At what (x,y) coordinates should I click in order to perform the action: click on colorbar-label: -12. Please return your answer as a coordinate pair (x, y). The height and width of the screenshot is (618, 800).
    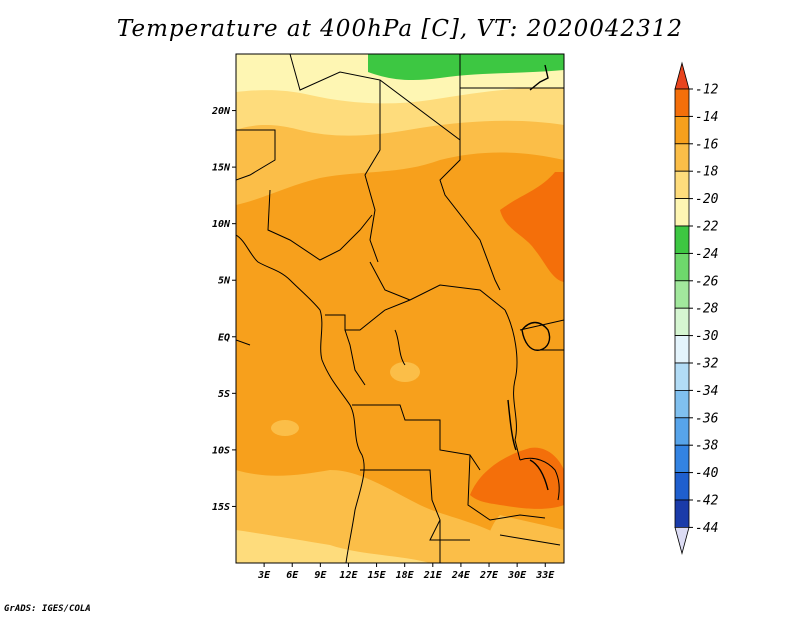
    Looking at the image, I should click on (707, 90).